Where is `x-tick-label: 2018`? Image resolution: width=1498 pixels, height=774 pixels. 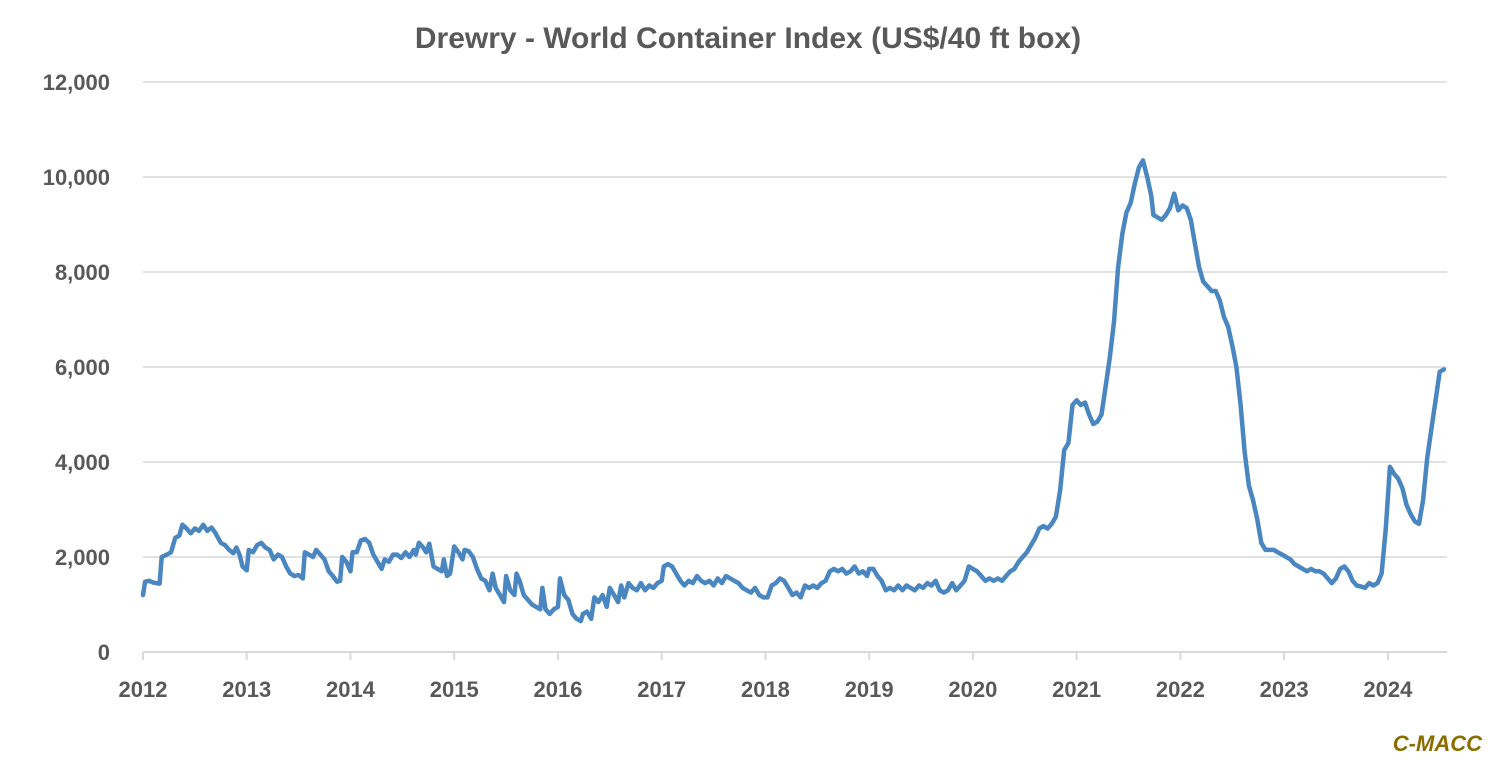
x-tick-label: 2018 is located at coordinates (765, 689).